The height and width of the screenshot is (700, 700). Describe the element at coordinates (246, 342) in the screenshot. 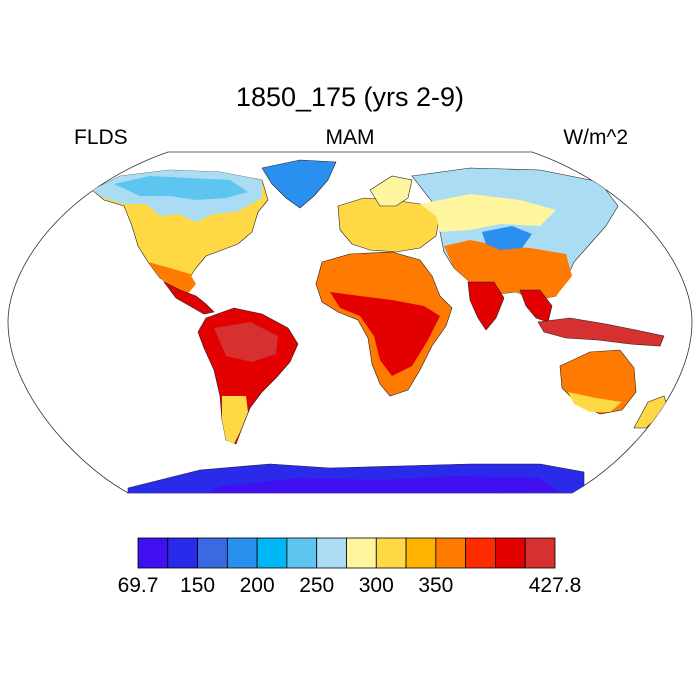

I see `south-america-core` at that location.